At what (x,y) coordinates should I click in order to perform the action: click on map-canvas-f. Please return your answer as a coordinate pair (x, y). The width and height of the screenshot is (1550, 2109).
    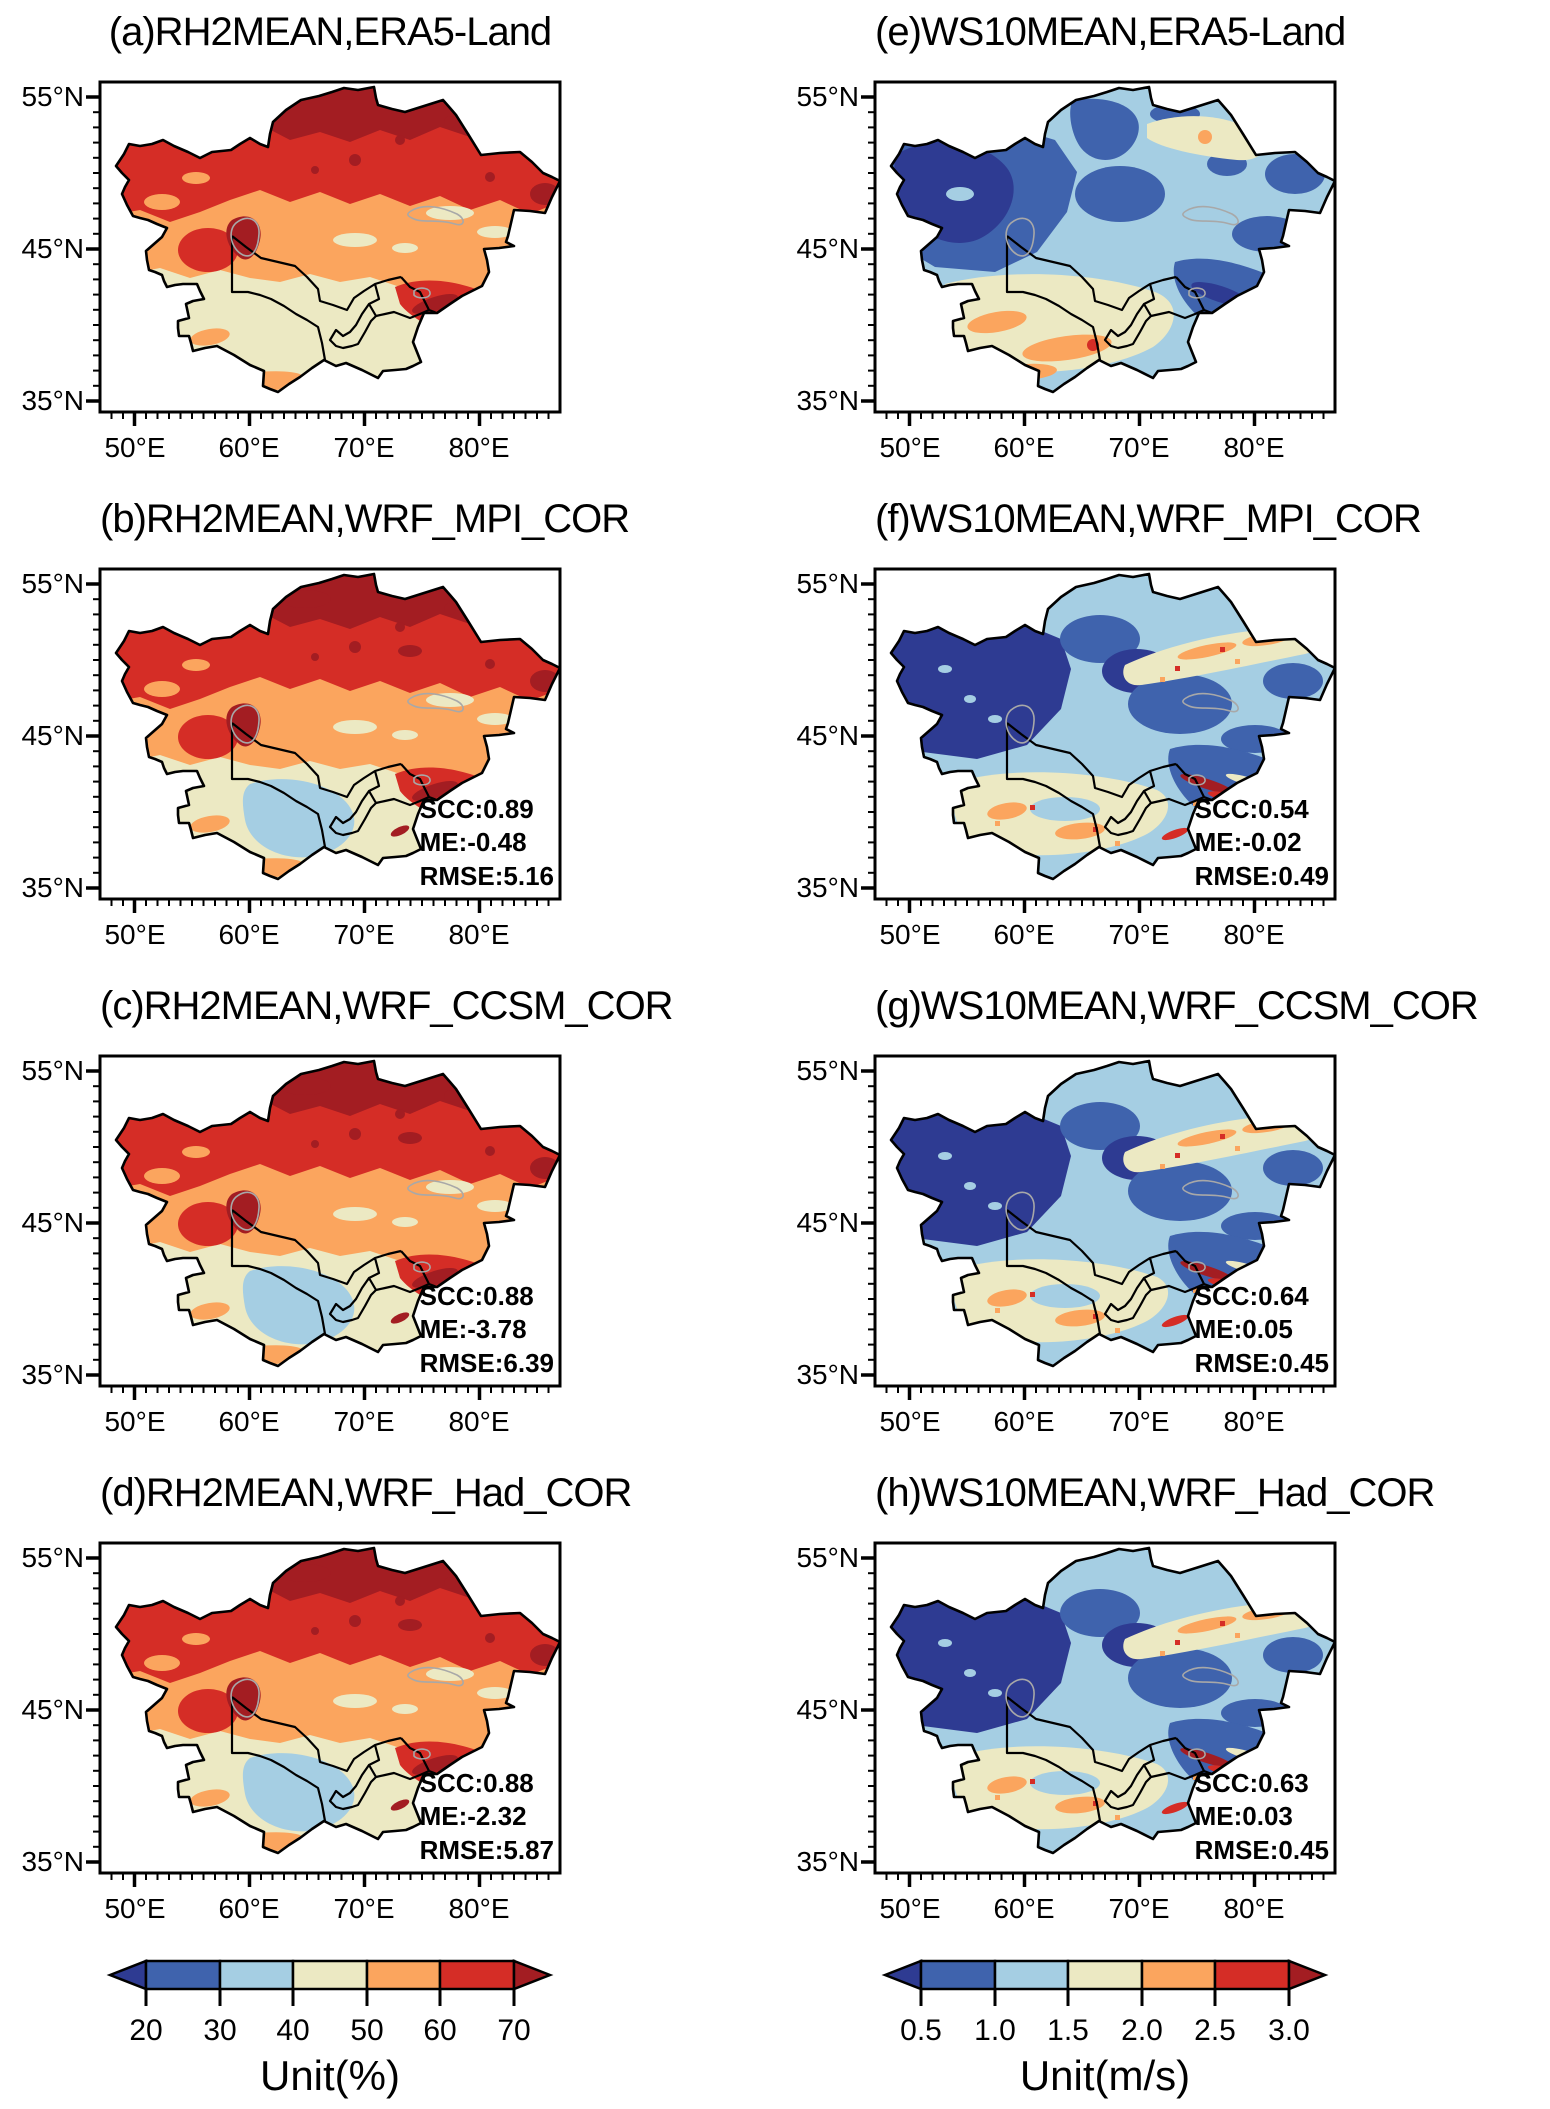
    Looking at the image, I should click on (1099, 740).